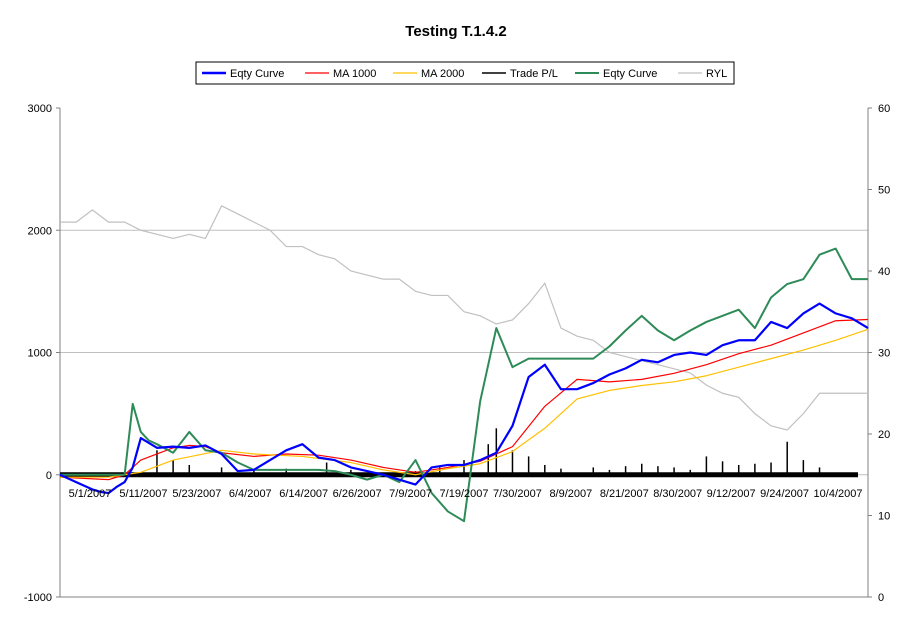  What do you see at coordinates (881, 598) in the screenshot?
I see `y-right-tick-label: 0` at bounding box center [881, 598].